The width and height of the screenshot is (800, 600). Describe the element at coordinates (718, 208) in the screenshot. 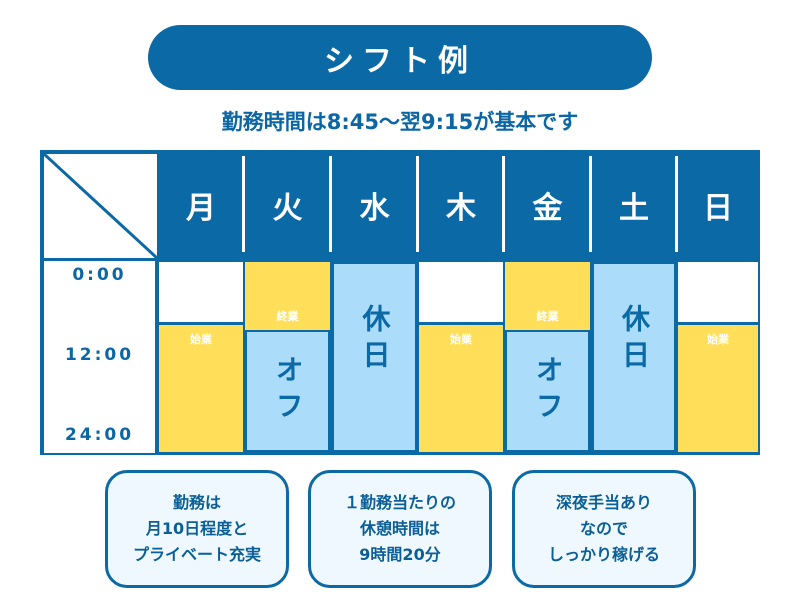

I see `day-label: 日` at that location.